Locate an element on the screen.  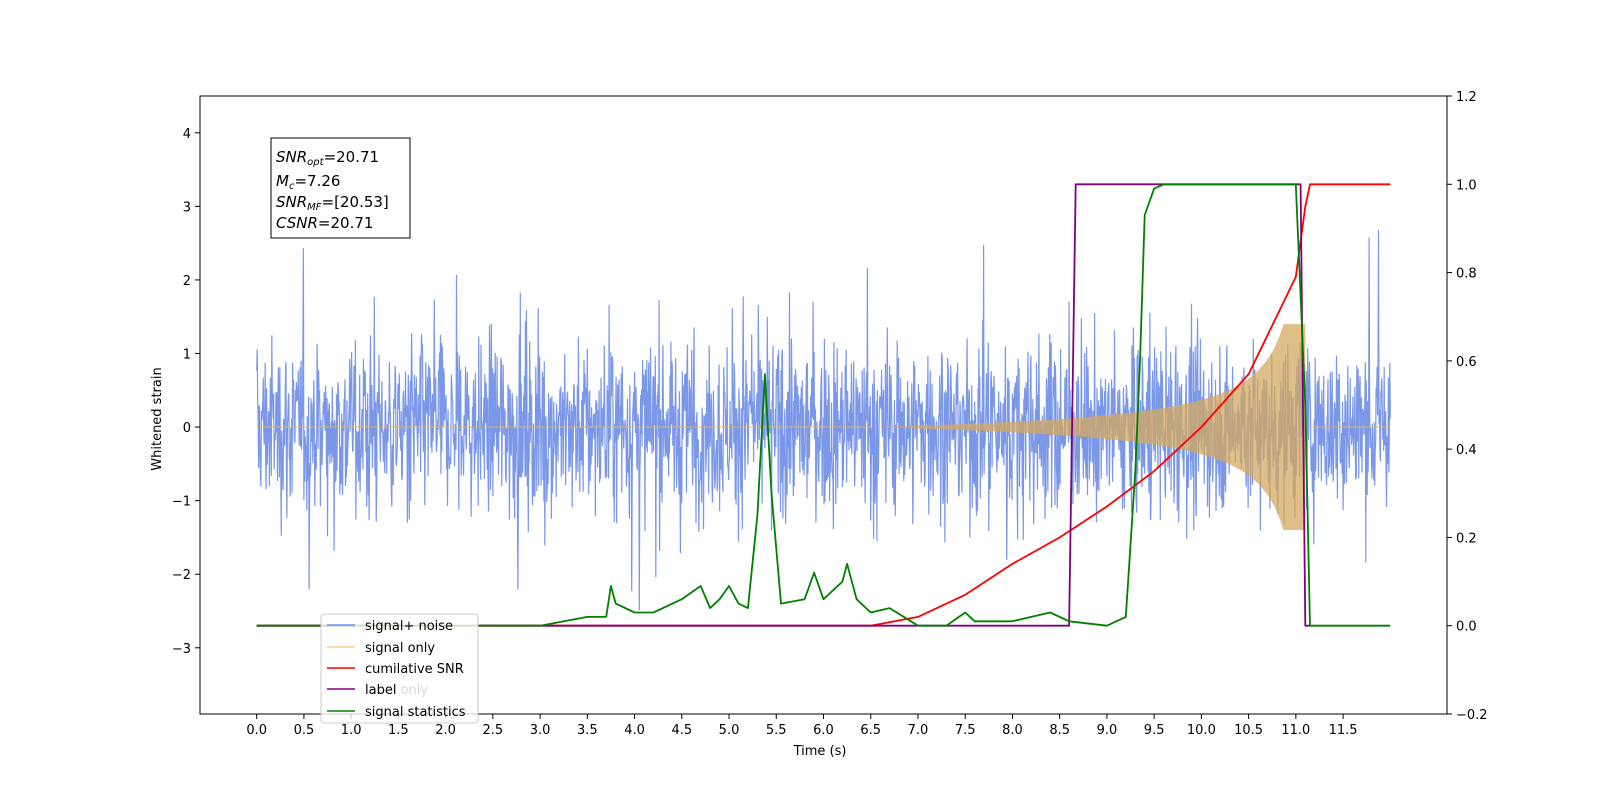
x-tick-label: 10.5 is located at coordinates (1248, 730).